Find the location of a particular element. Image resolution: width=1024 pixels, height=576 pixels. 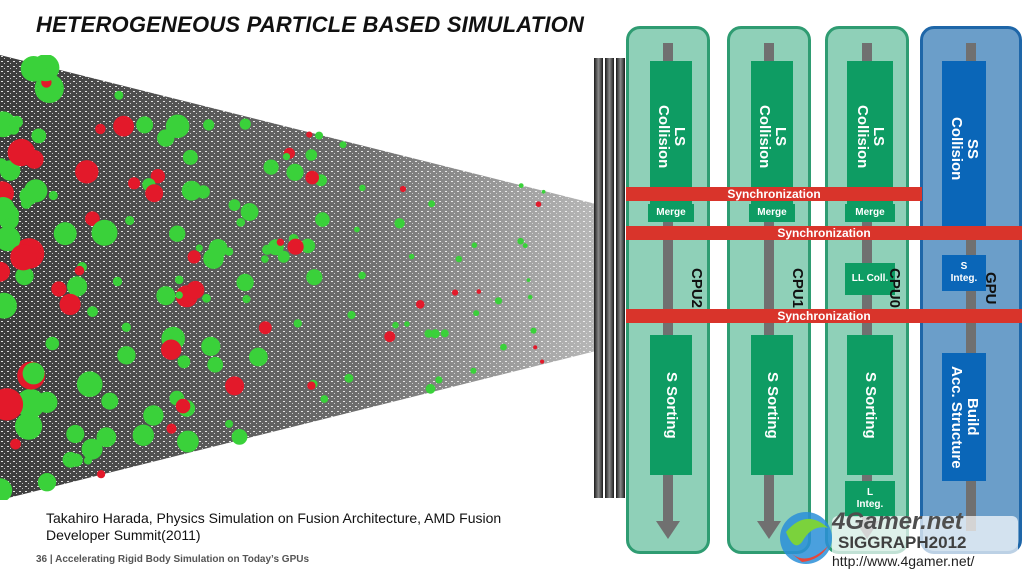

cpu1-label: CPU1 is located at coordinates (797, 288).